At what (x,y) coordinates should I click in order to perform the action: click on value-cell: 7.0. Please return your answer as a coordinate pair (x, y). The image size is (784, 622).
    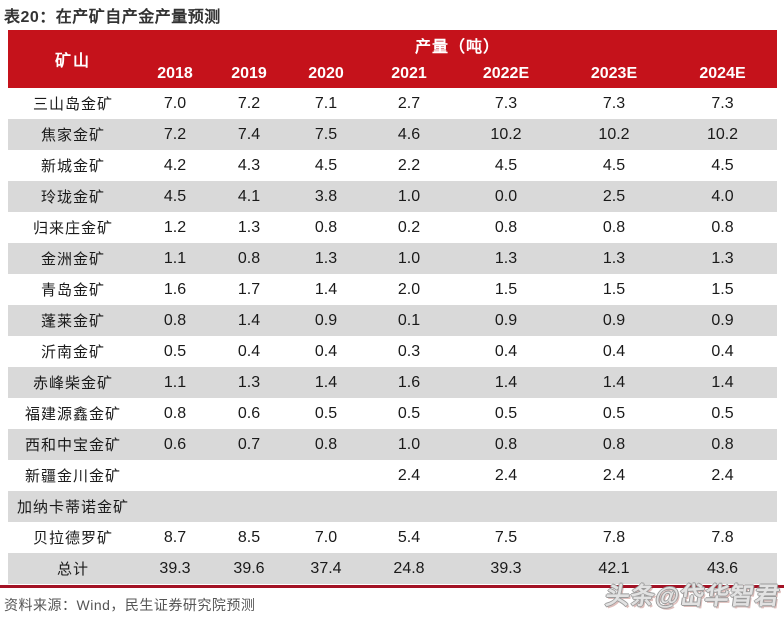
    Looking at the image, I should click on (326, 537).